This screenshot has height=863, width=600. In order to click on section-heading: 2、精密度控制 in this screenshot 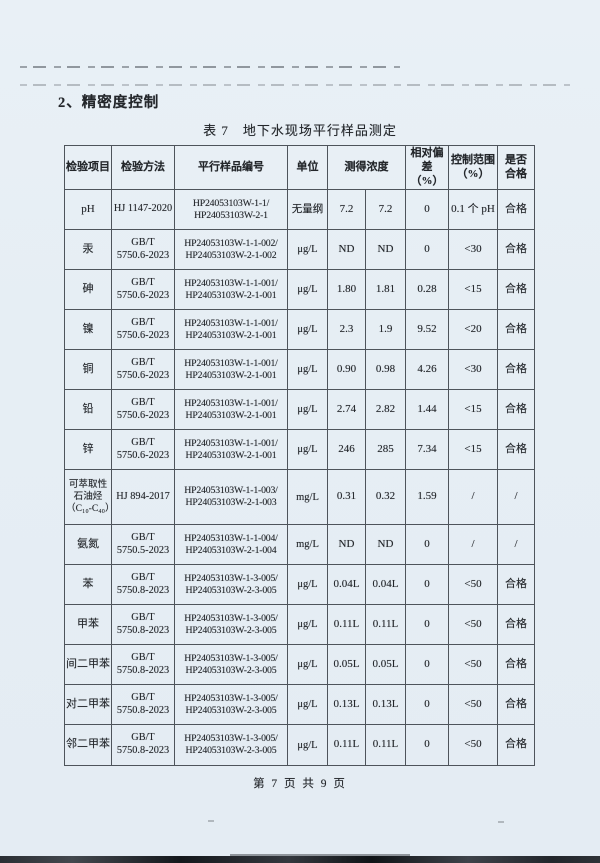, I will do `click(109, 103)`.